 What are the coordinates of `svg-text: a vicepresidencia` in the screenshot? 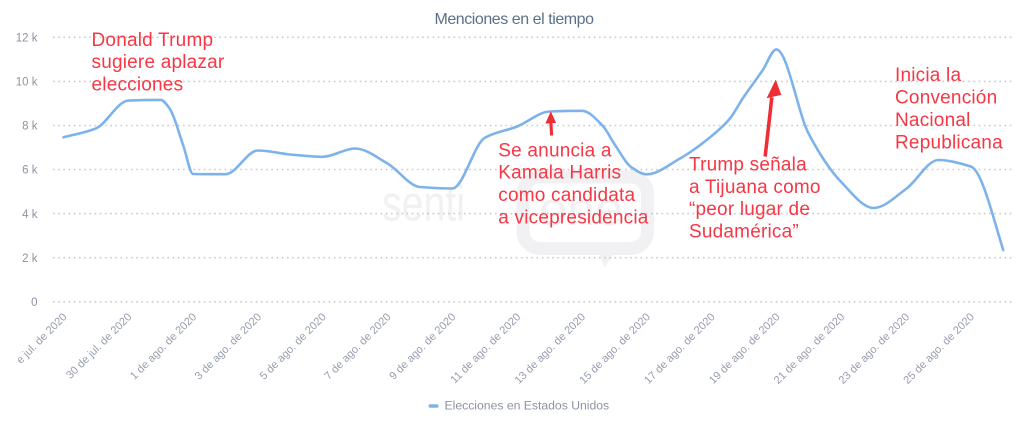 It's located at (573, 217).